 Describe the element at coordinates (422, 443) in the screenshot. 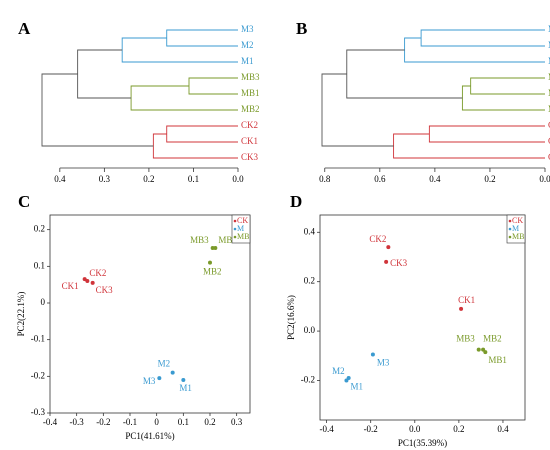

I see `x-axis-label: PC1(35.39%)` at that location.